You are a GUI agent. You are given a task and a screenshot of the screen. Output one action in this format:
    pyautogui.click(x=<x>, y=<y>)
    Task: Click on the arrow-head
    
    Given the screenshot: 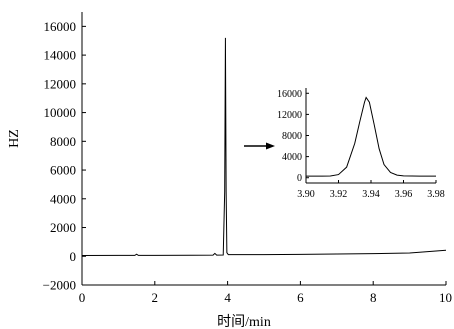 What is the action you would take?
    pyautogui.click(x=270, y=146)
    